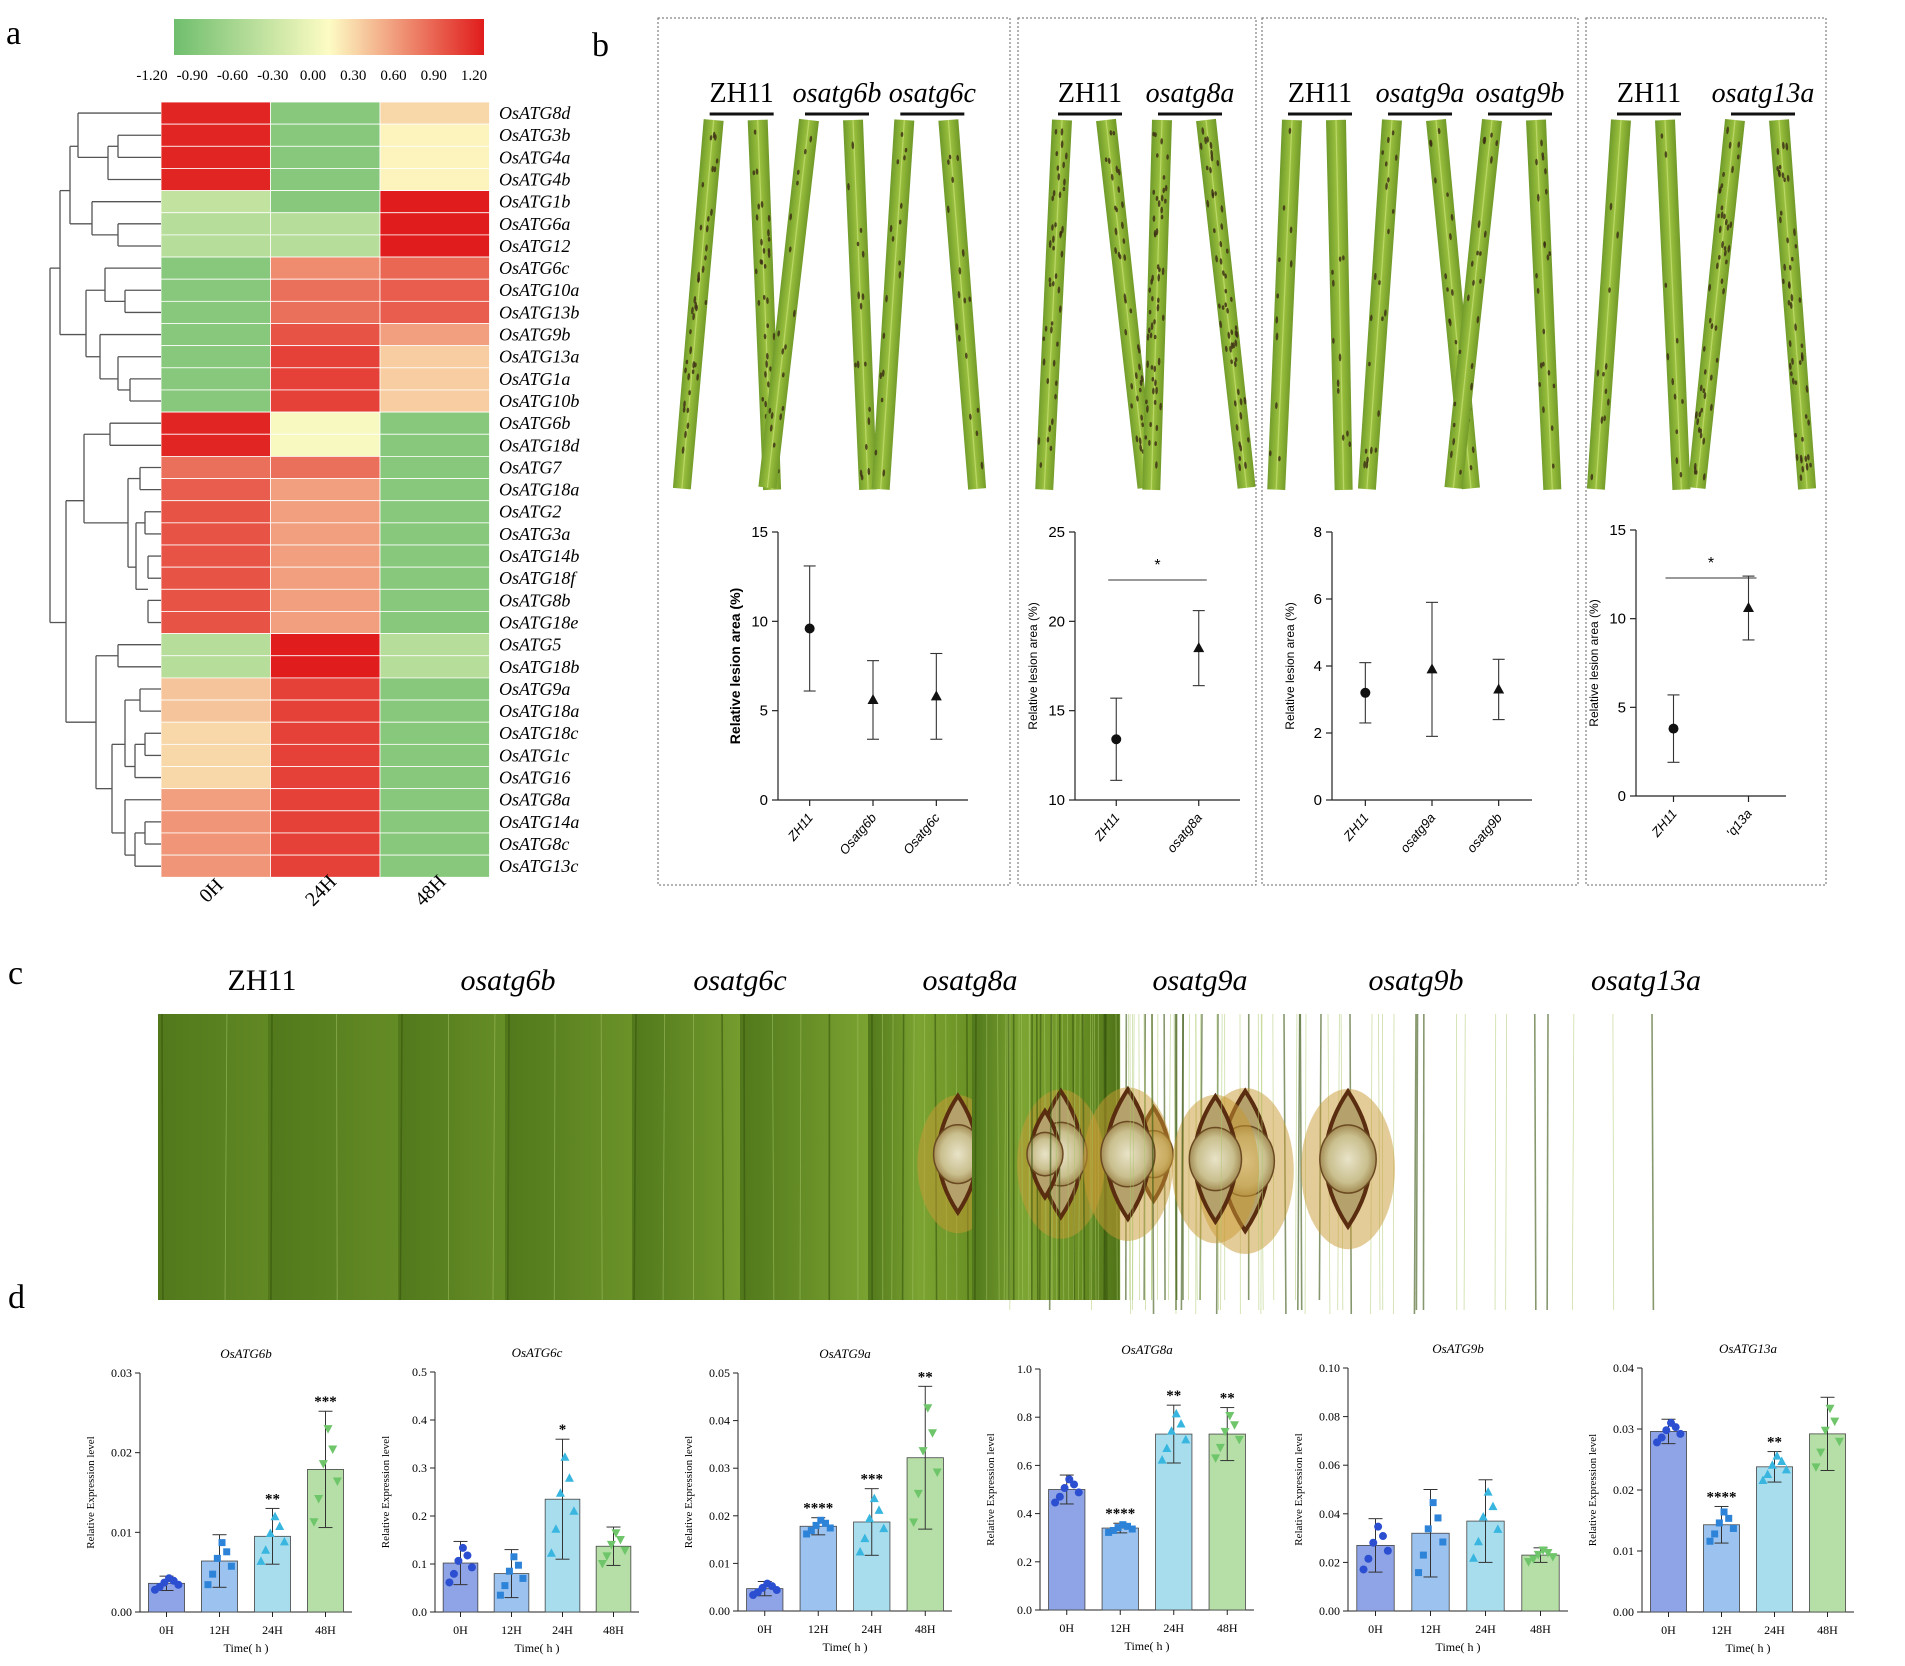  Describe the element at coordinates (121, 1612) in the screenshot. I see `y-tick-label: 0.00` at that location.